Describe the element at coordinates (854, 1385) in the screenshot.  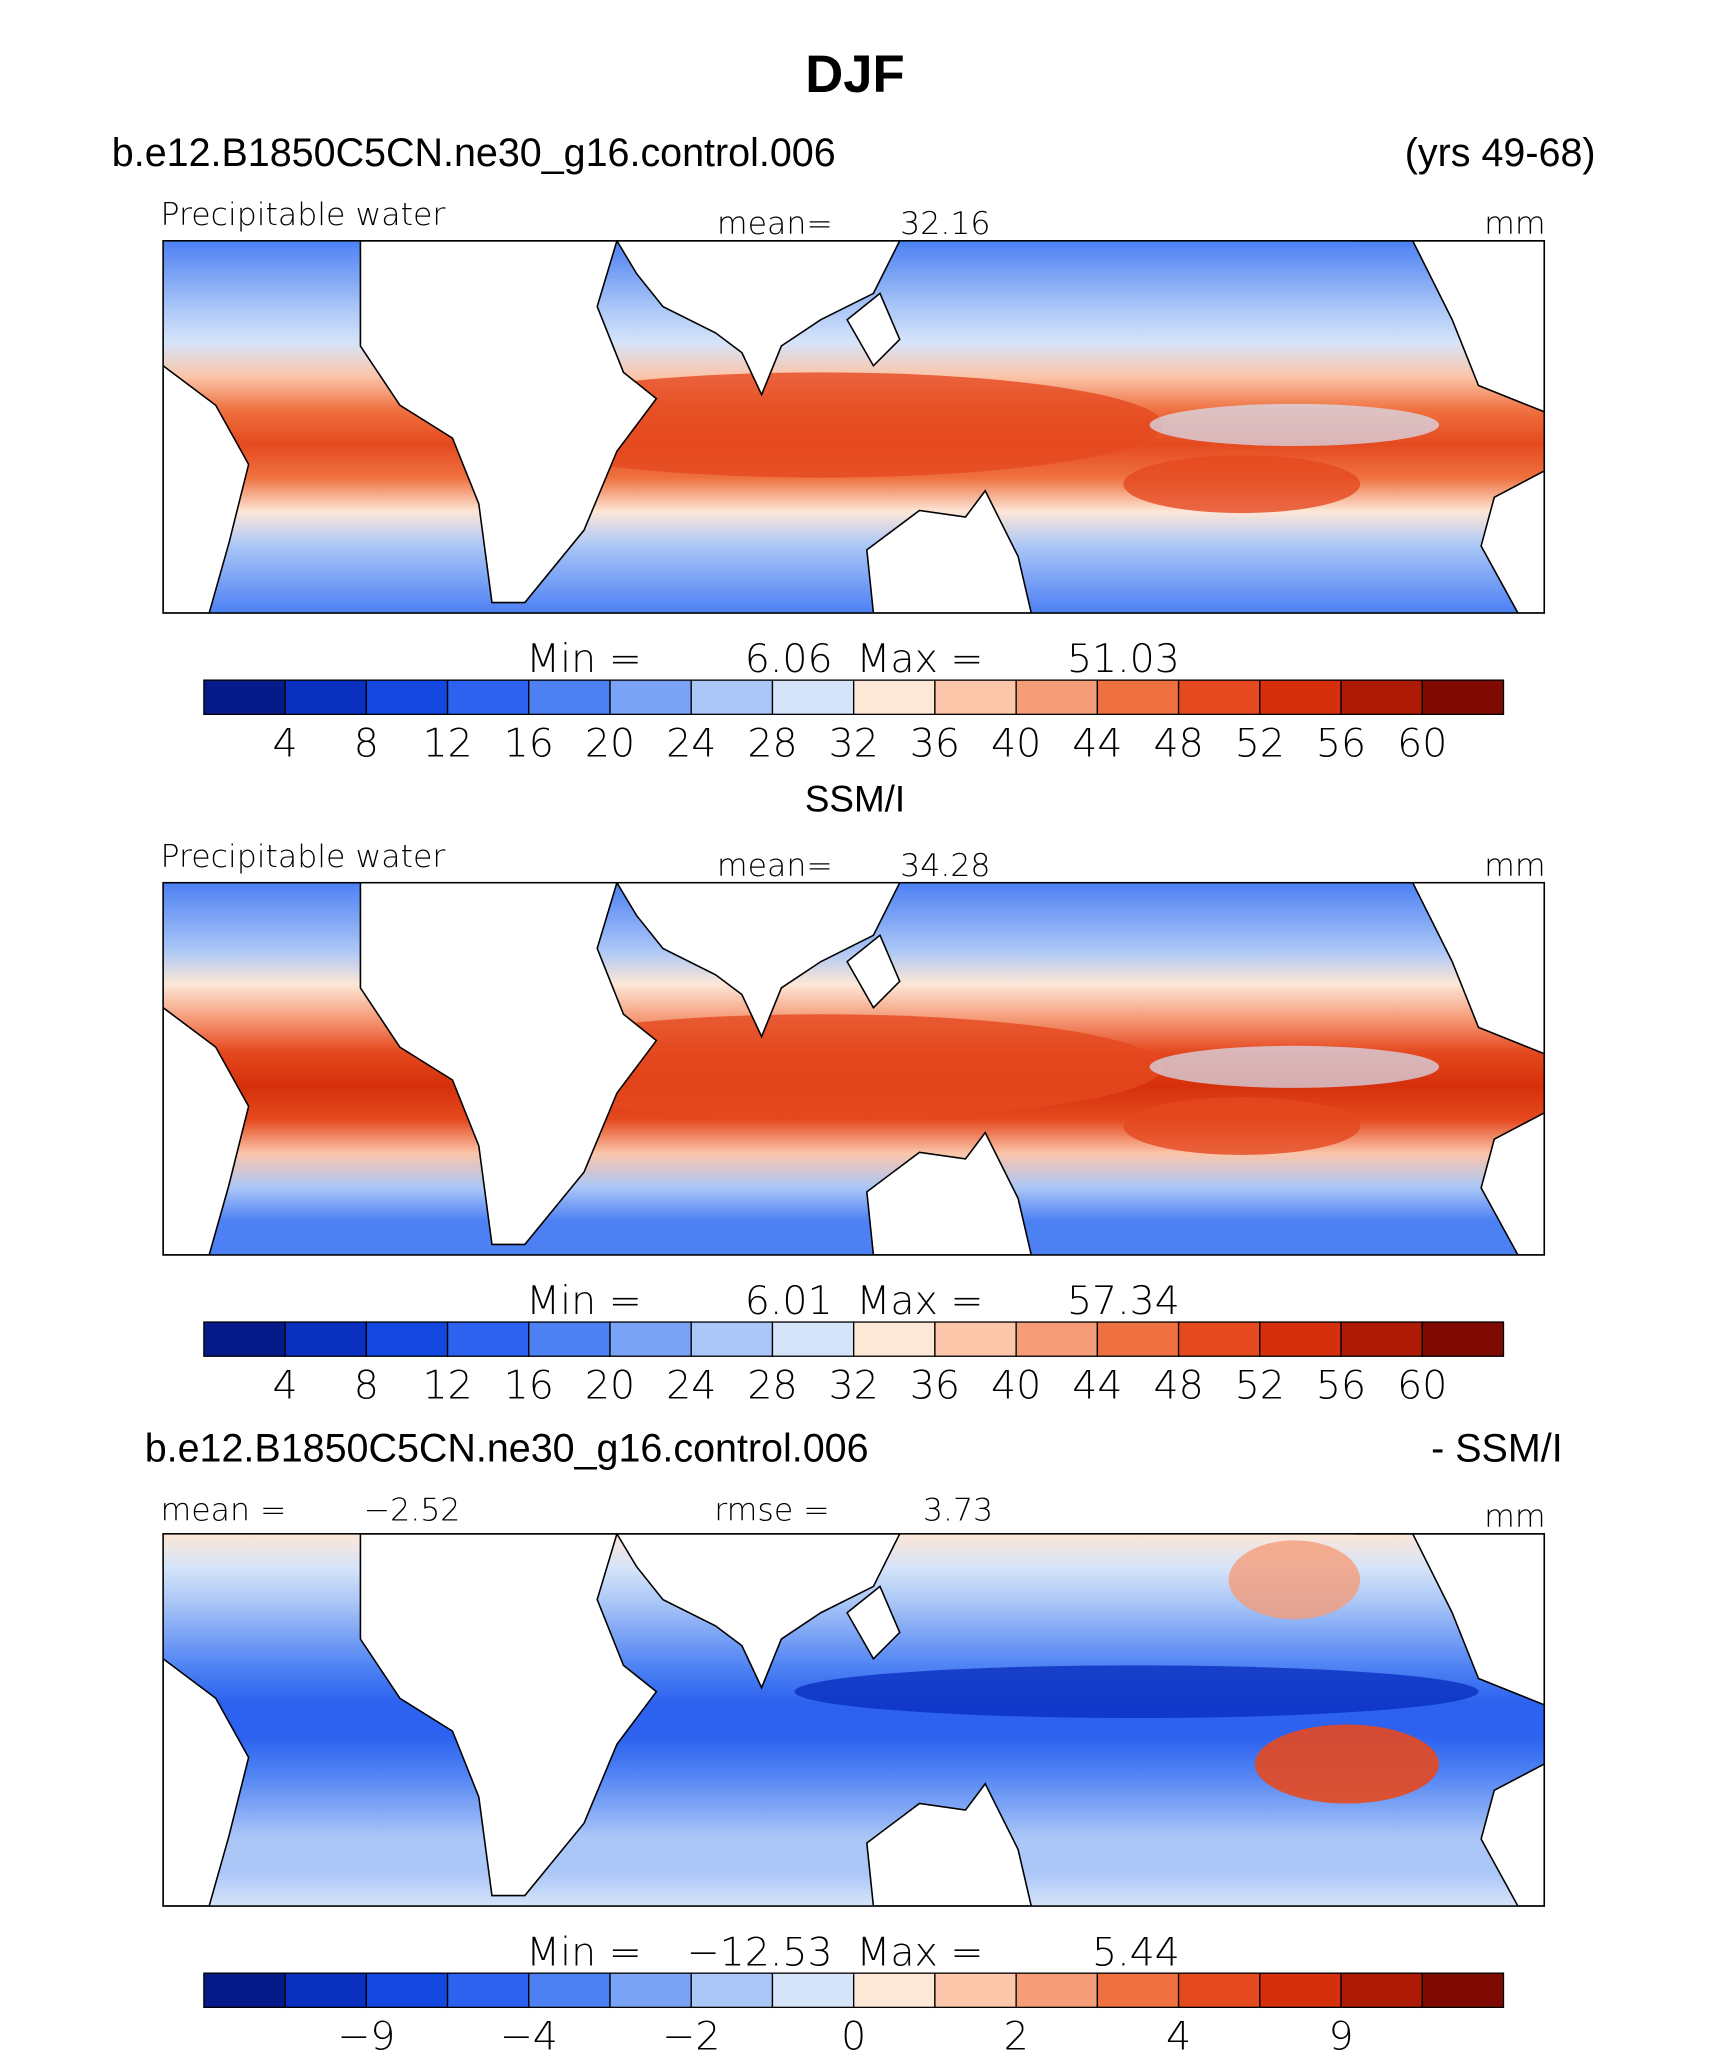
I see `colorbar-label: 32` at that location.